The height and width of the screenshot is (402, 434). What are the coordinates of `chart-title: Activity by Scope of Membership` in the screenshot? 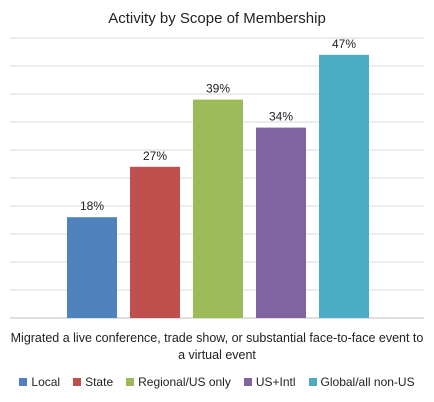 It's located at (217, 18).